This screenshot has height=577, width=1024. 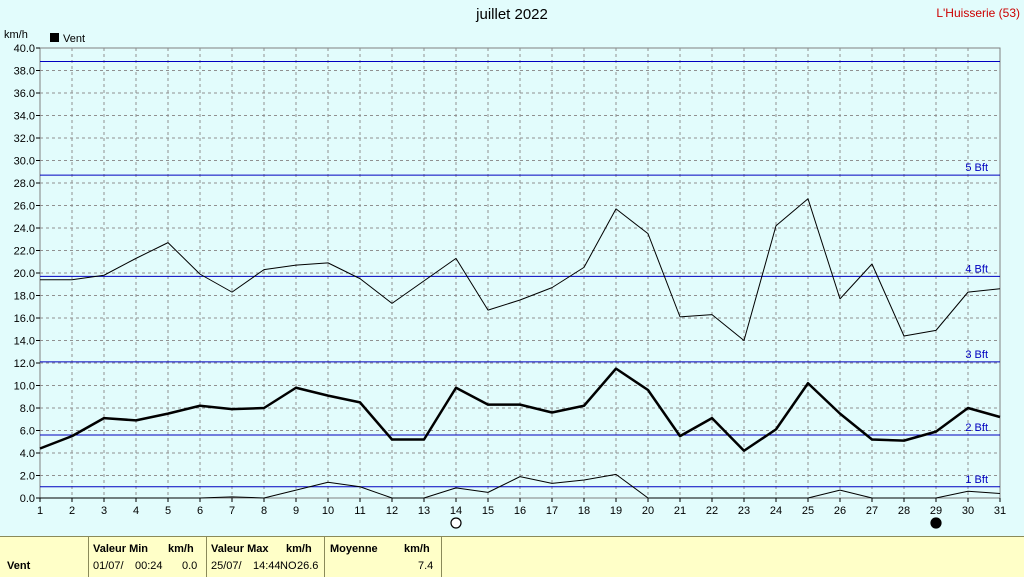 What do you see at coordinates (936, 523) in the screenshot?
I see `new-moon-icon` at bounding box center [936, 523].